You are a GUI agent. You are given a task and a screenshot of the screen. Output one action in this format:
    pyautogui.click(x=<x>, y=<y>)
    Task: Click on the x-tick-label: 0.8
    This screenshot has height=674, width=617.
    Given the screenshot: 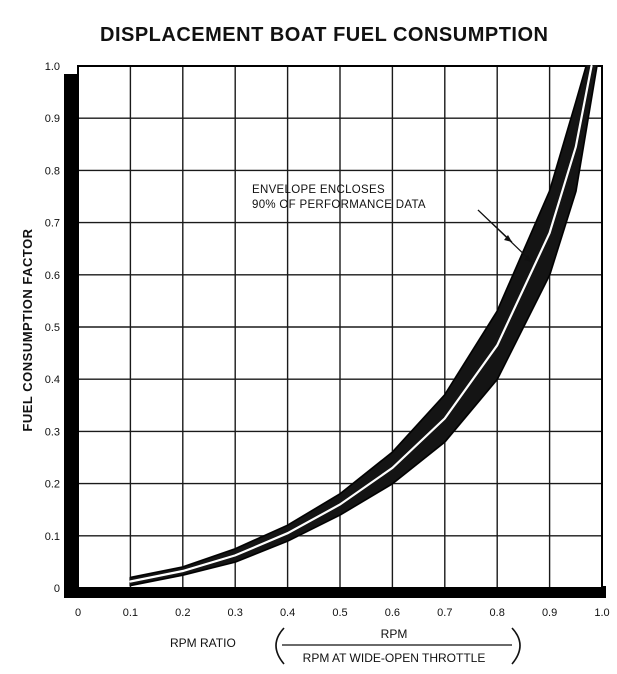 What is the action you would take?
    pyautogui.click(x=497, y=613)
    